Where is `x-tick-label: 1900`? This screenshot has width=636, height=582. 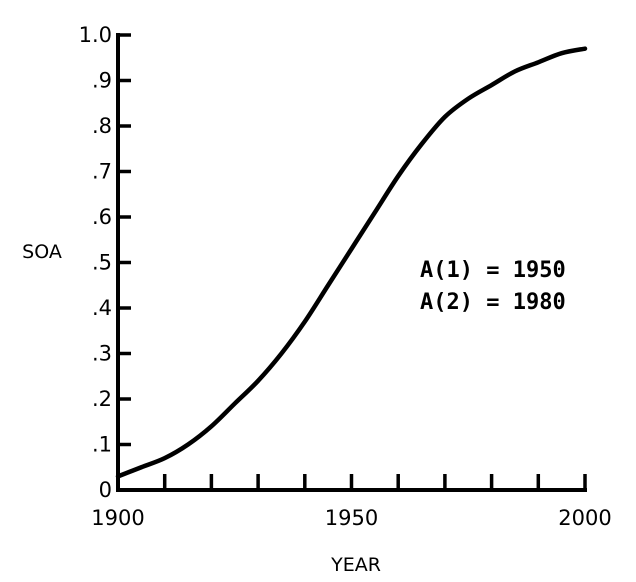 x-tick-label: 1900 is located at coordinates (117, 518).